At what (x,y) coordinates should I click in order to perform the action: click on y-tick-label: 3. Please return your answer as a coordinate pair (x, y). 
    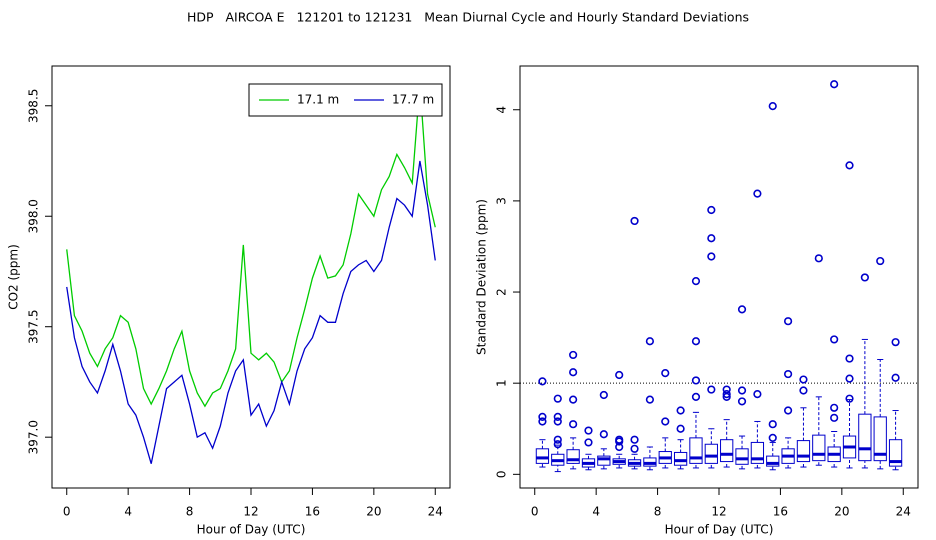
    Looking at the image, I should click on (502, 201).